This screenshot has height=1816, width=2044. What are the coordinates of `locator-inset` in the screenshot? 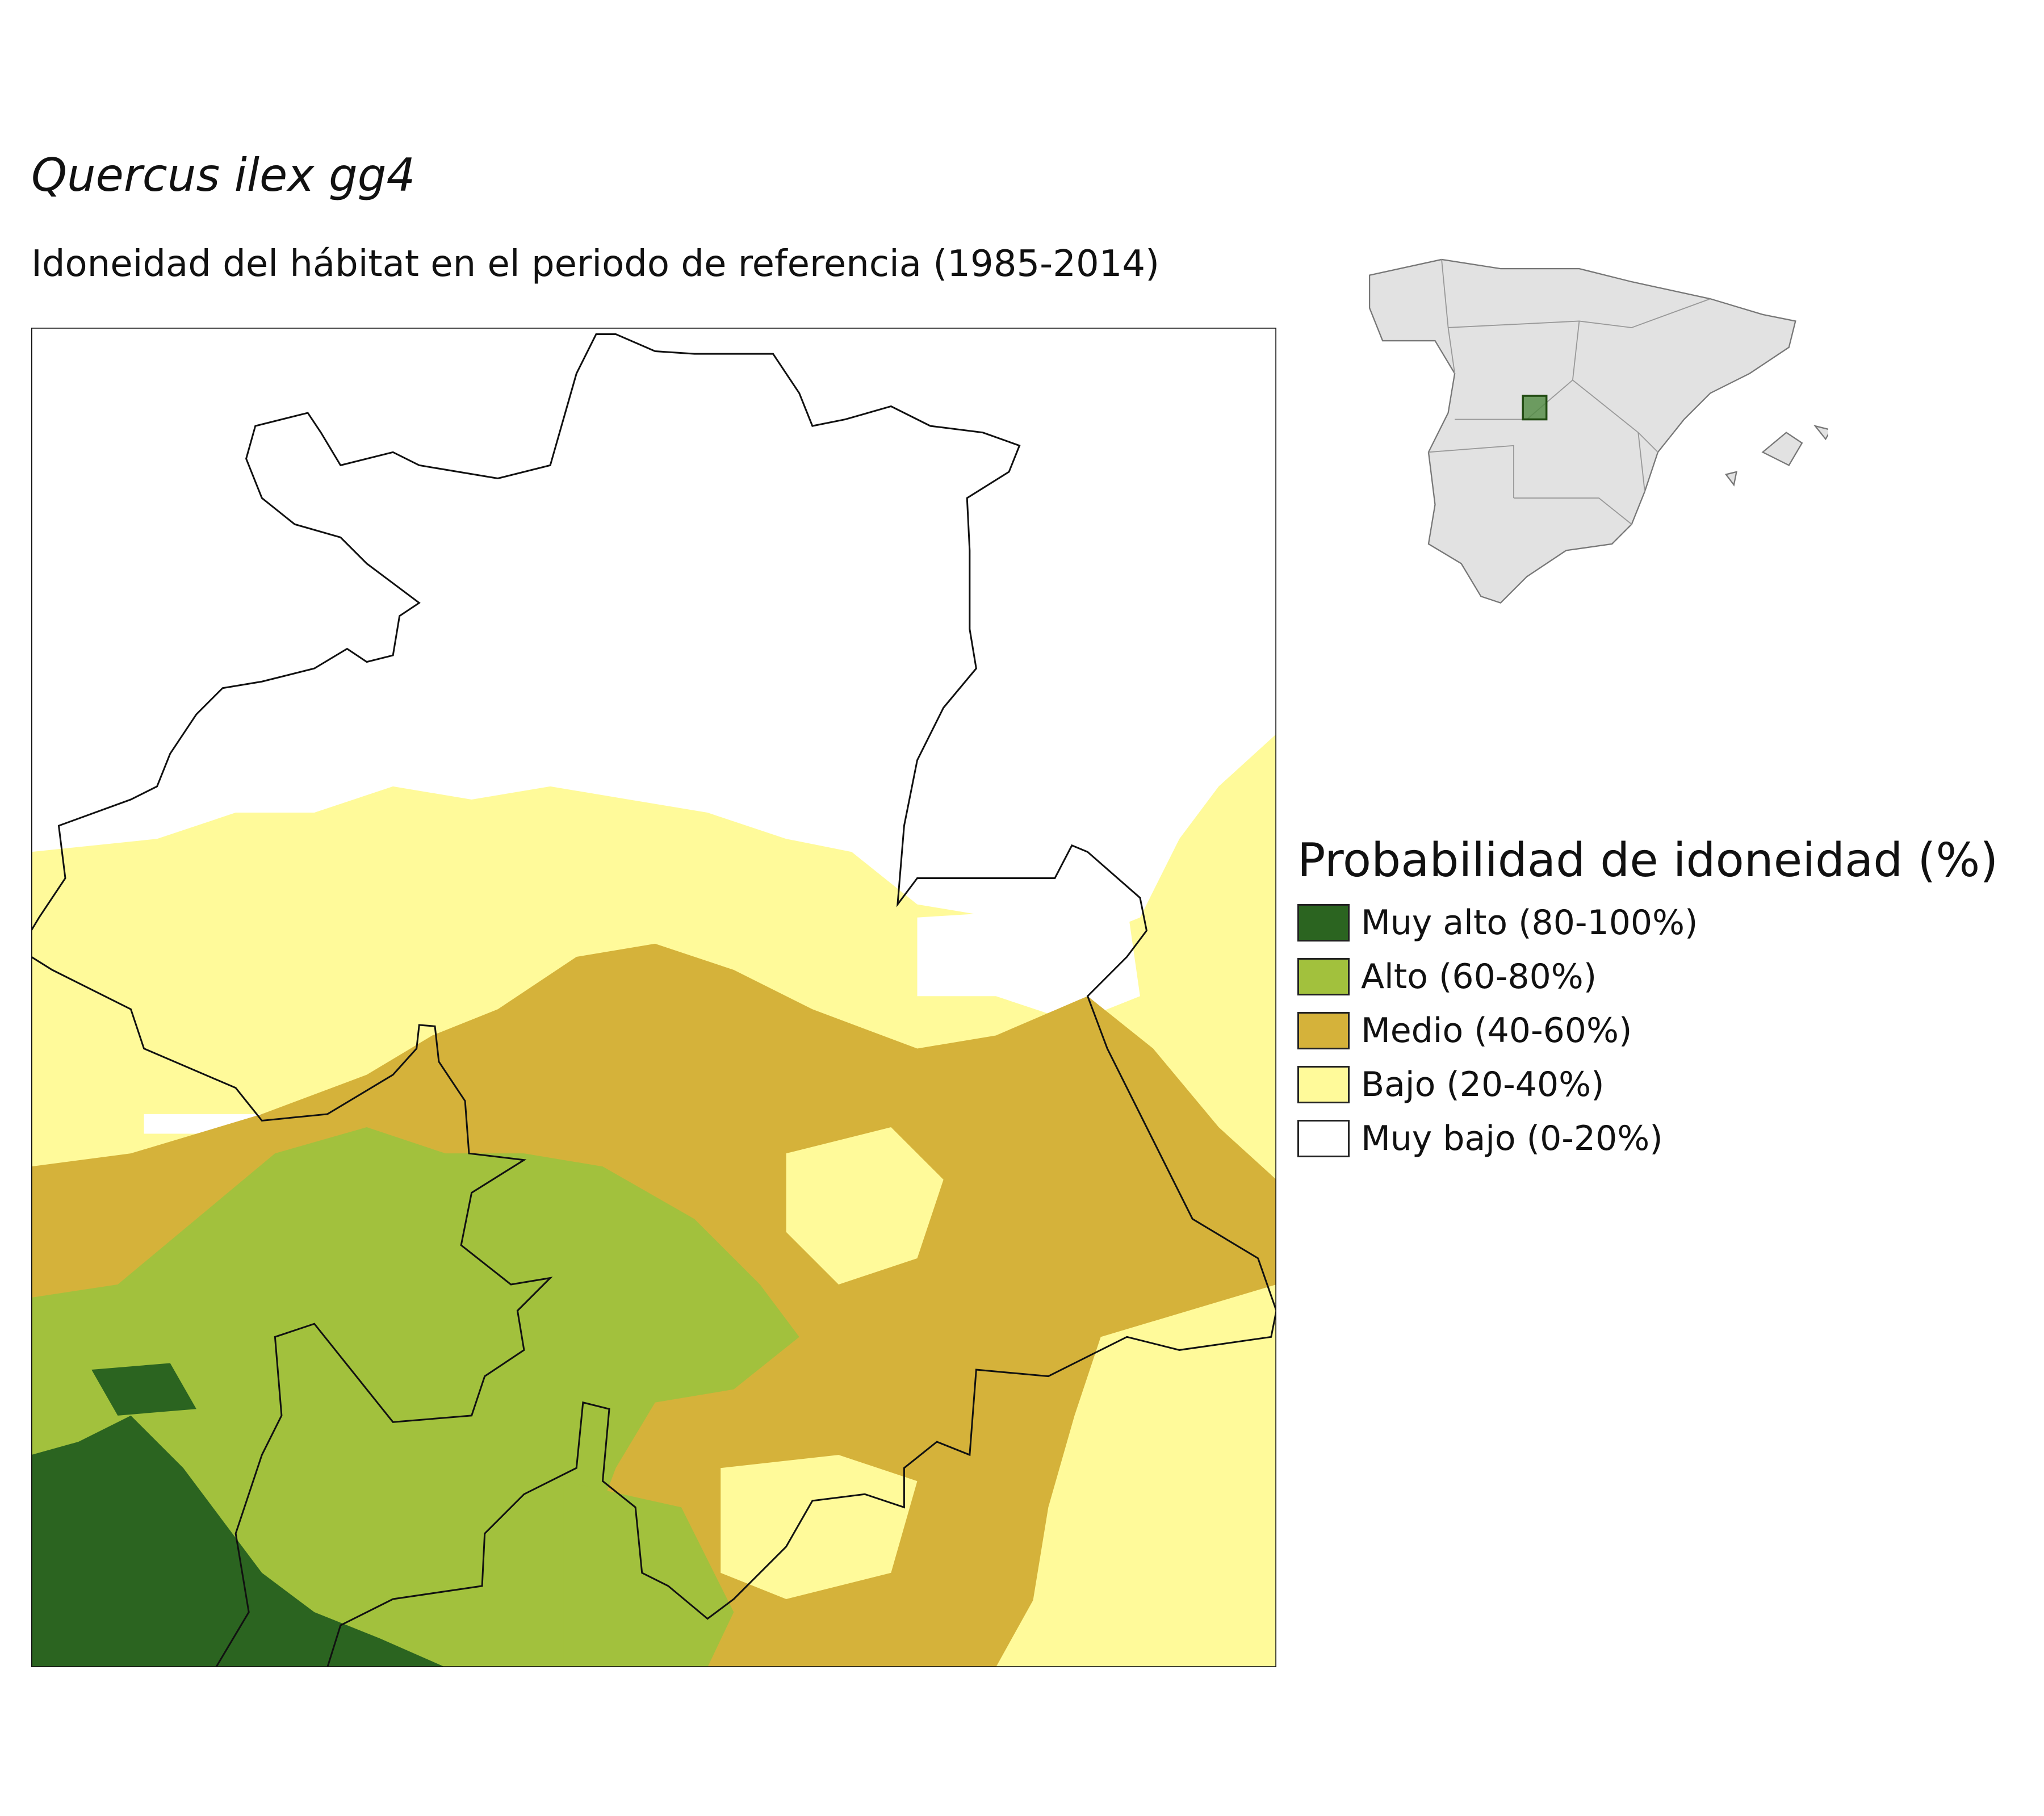 It's located at (1598, 431).